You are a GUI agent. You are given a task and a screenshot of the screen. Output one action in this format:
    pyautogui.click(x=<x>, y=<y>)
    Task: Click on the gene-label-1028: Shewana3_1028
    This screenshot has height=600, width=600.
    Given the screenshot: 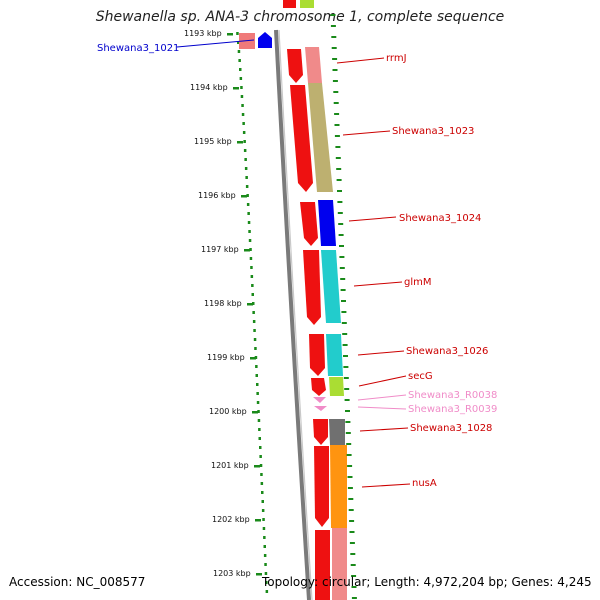 What is the action you would take?
    pyautogui.click(x=451, y=428)
    